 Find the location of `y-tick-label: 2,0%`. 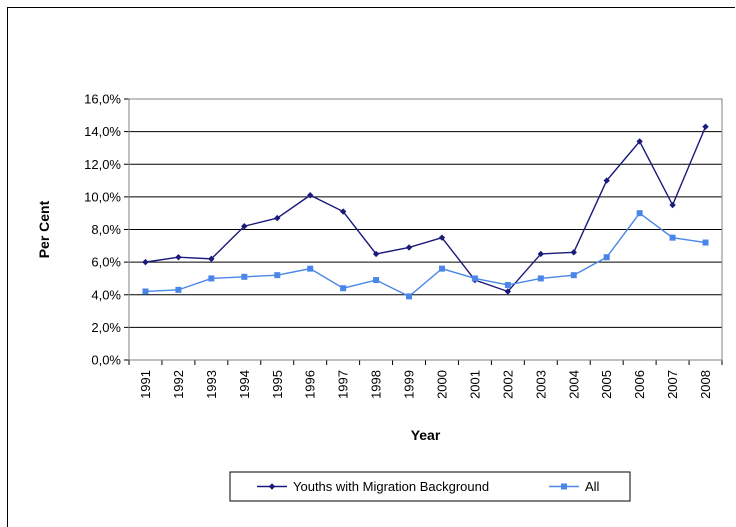

y-tick-label: 2,0% is located at coordinates (106, 327).